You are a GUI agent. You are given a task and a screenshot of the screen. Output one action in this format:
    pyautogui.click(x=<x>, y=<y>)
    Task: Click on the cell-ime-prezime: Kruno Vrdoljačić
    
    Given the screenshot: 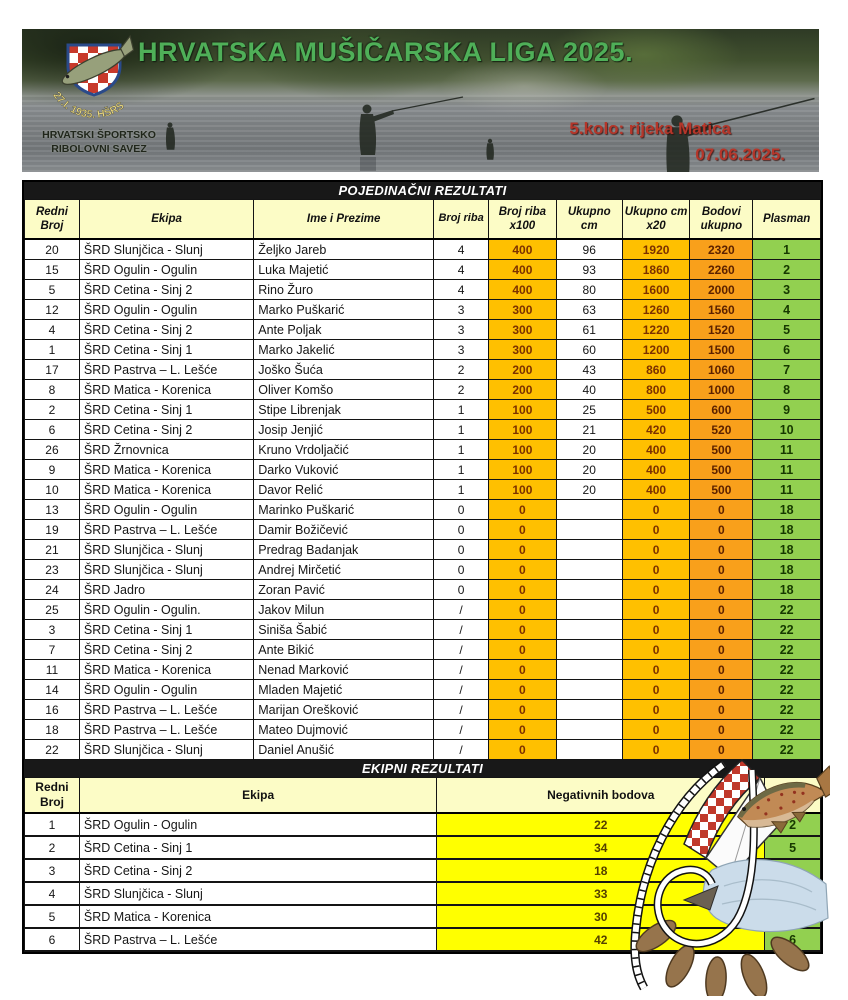 What is the action you would take?
    pyautogui.click(x=344, y=449)
    